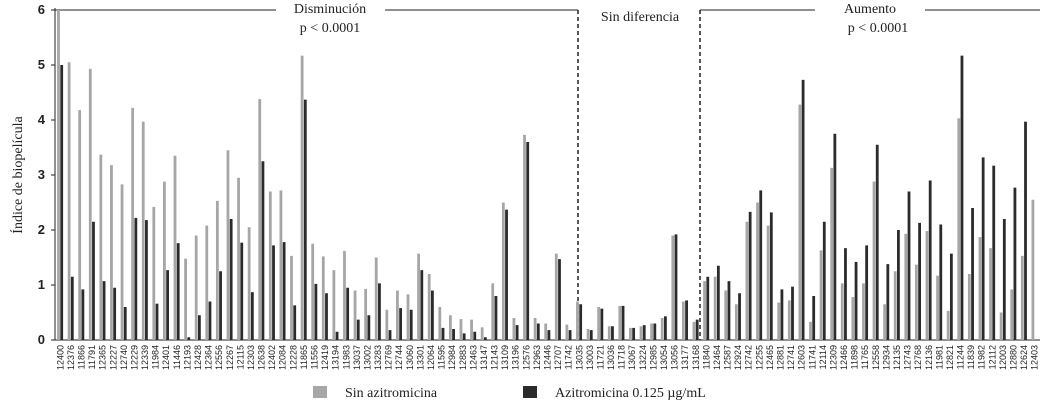 Image resolution: width=1041 pixels, height=406 pixels. What do you see at coordinates (473, 357) in the screenshot?
I see `x-tick-label: 12463` at bounding box center [473, 357].